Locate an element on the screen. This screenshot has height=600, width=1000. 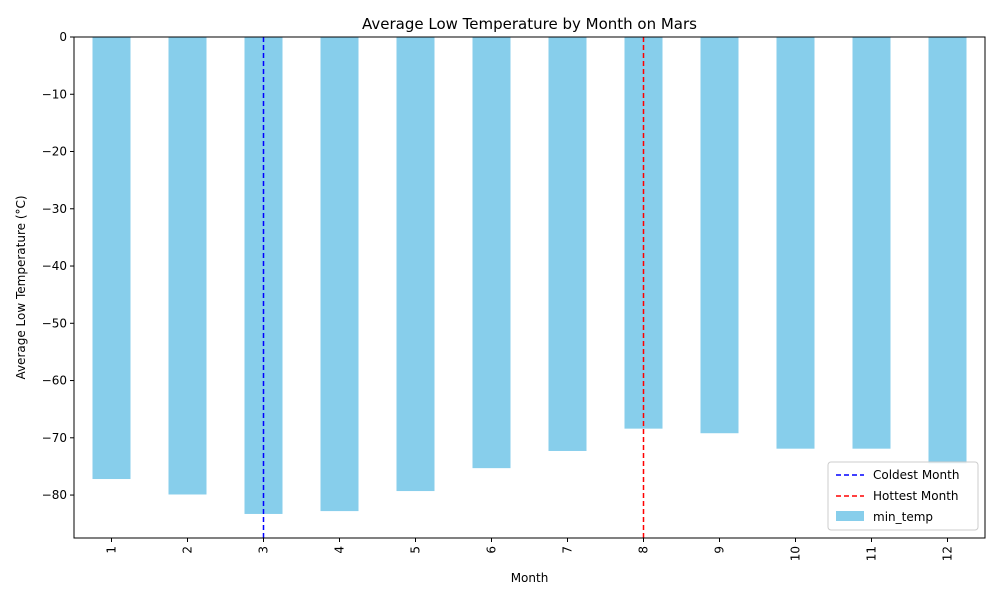
x-tick-label: 3 is located at coordinates (264, 550).